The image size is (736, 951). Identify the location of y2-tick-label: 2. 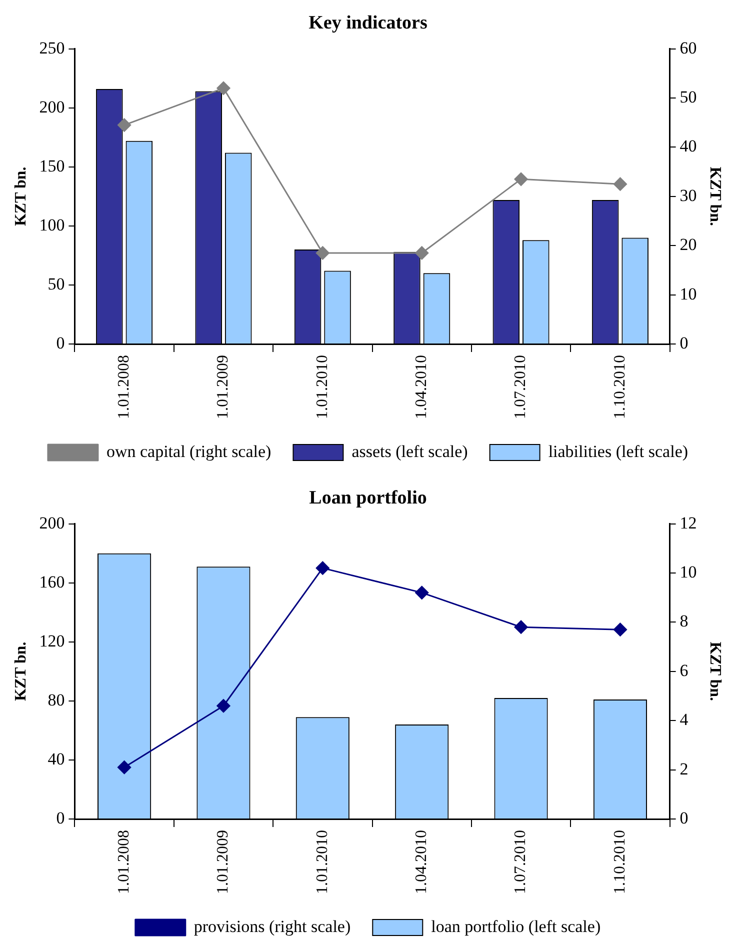
(684, 768).